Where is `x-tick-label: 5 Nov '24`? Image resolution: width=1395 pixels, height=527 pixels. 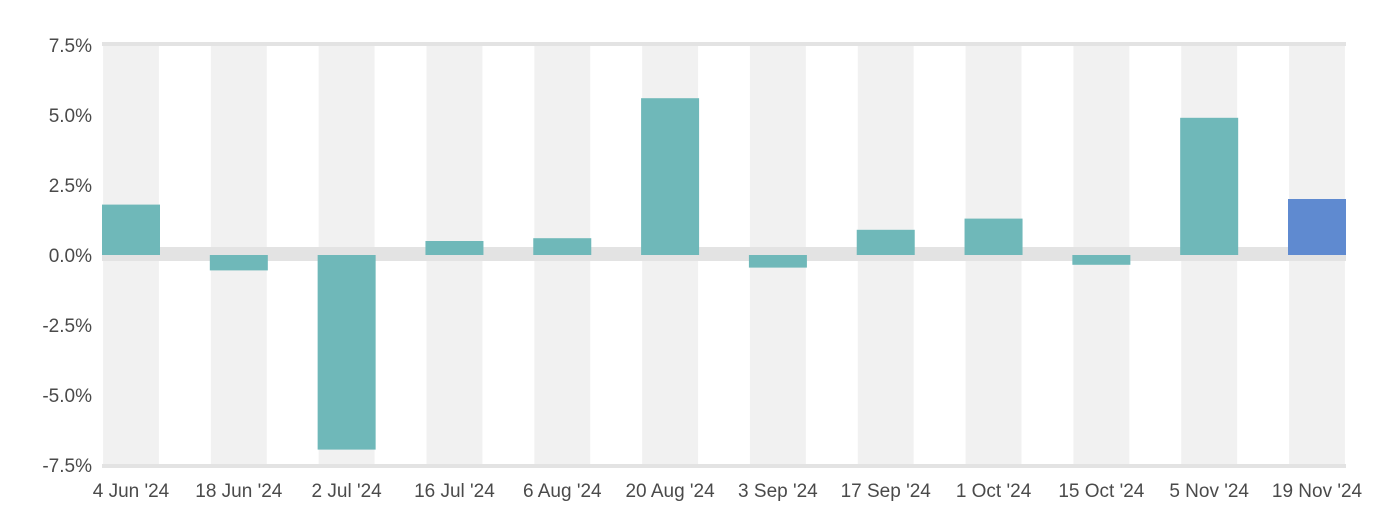 x-tick-label: 5 Nov '24 is located at coordinates (1209, 491).